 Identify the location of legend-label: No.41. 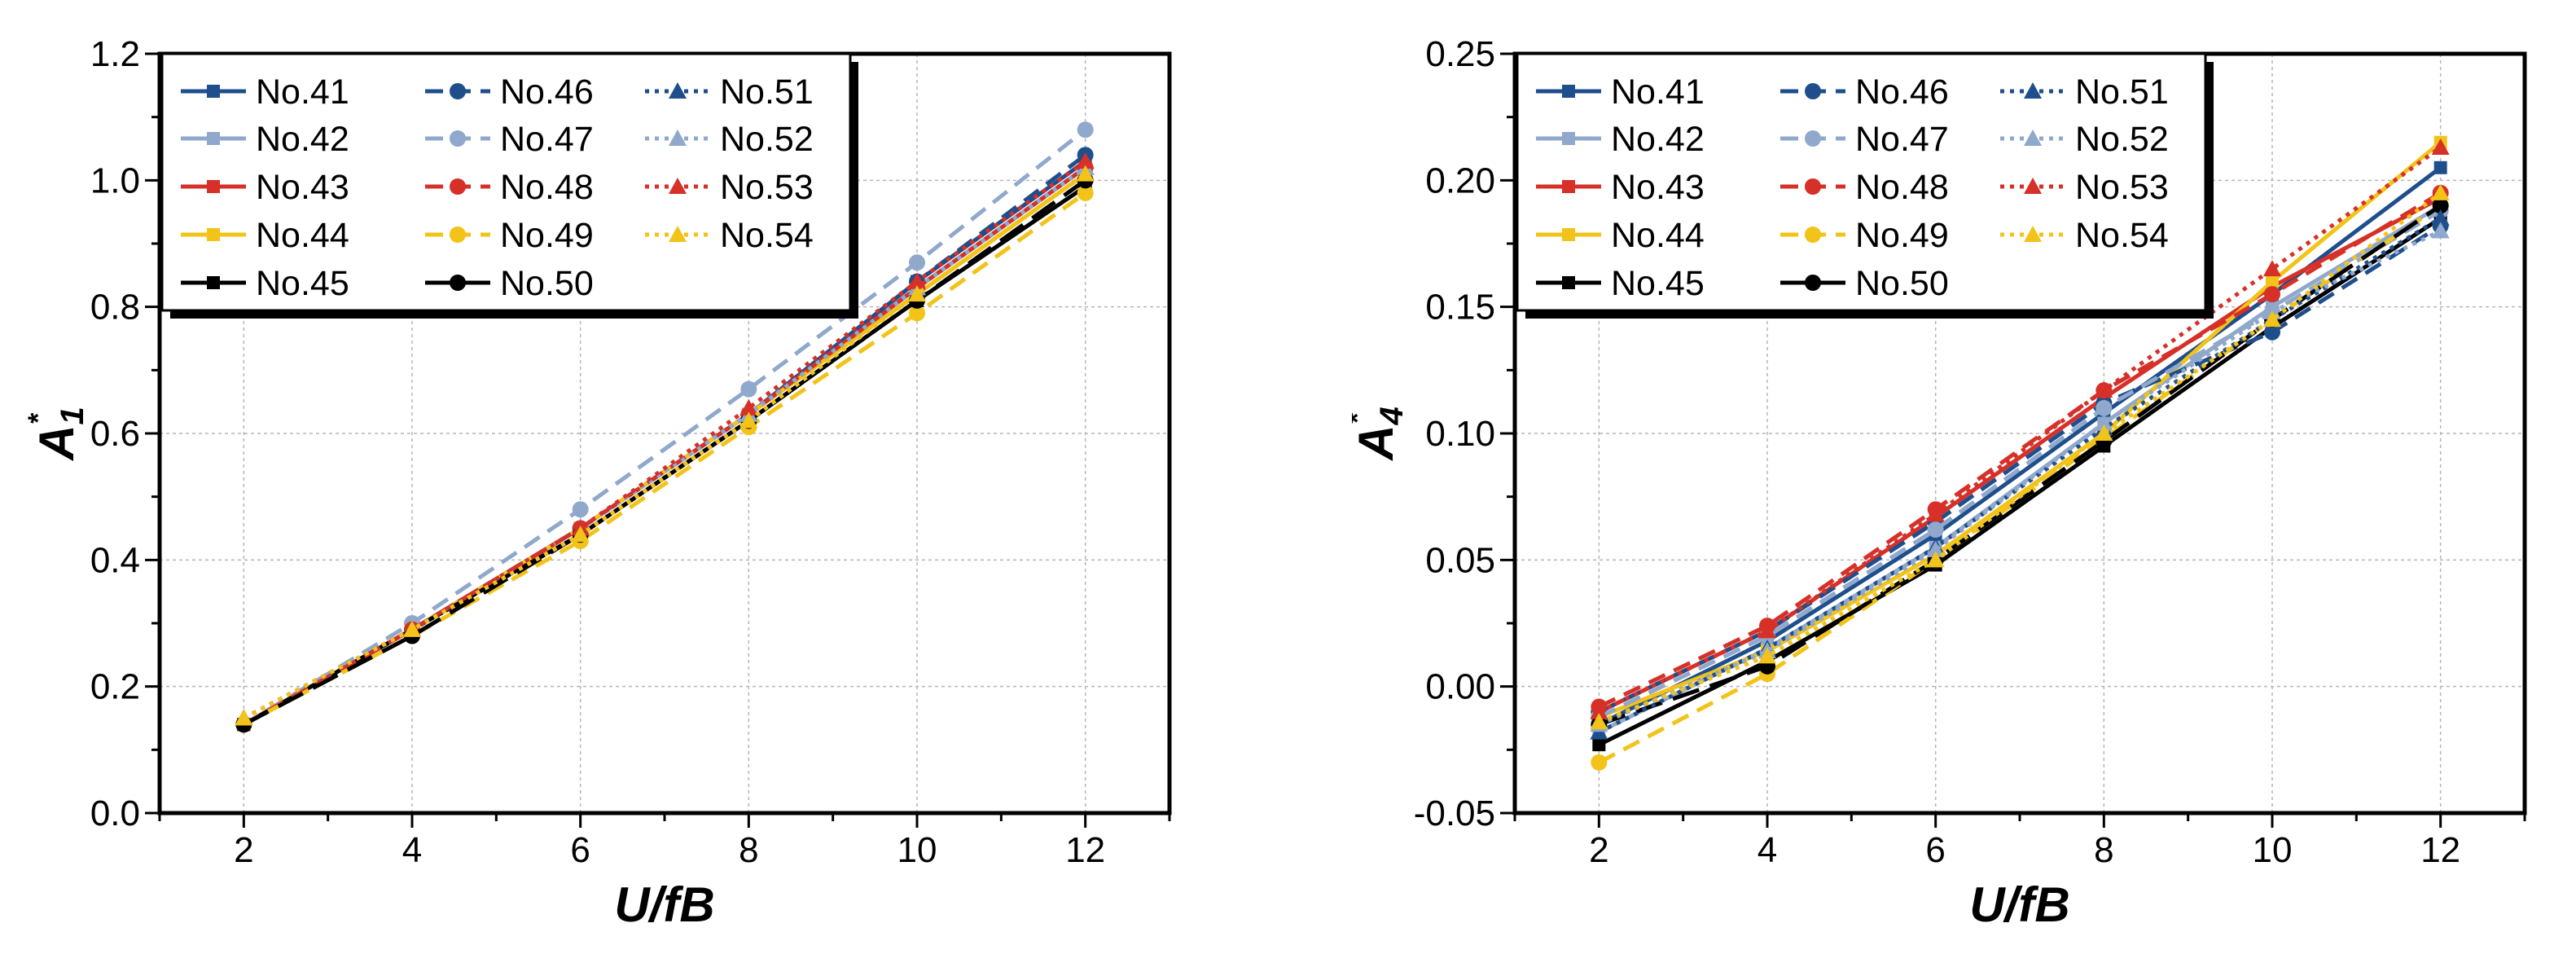
(1658, 92).